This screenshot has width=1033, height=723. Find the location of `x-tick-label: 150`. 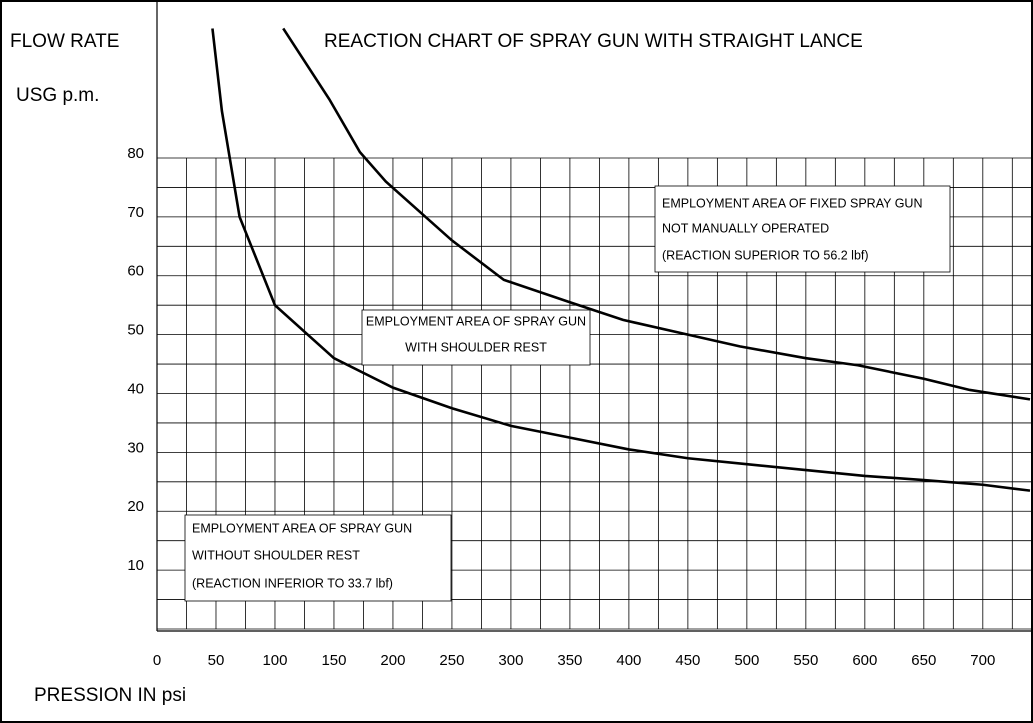

x-tick-label: 150 is located at coordinates (333, 660).